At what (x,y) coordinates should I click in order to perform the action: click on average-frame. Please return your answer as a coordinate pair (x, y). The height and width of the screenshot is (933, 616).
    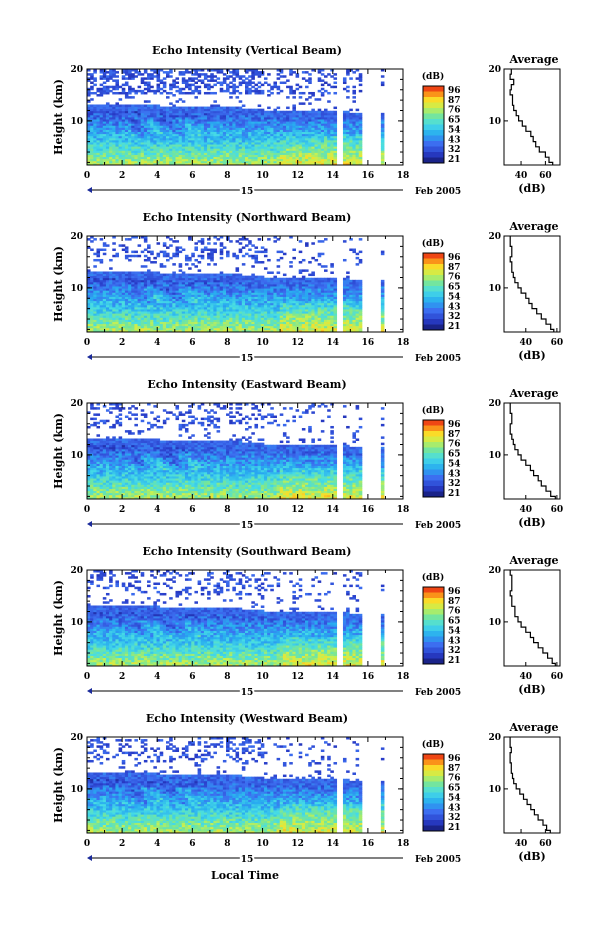
    Looking at the image, I should click on (532, 117).